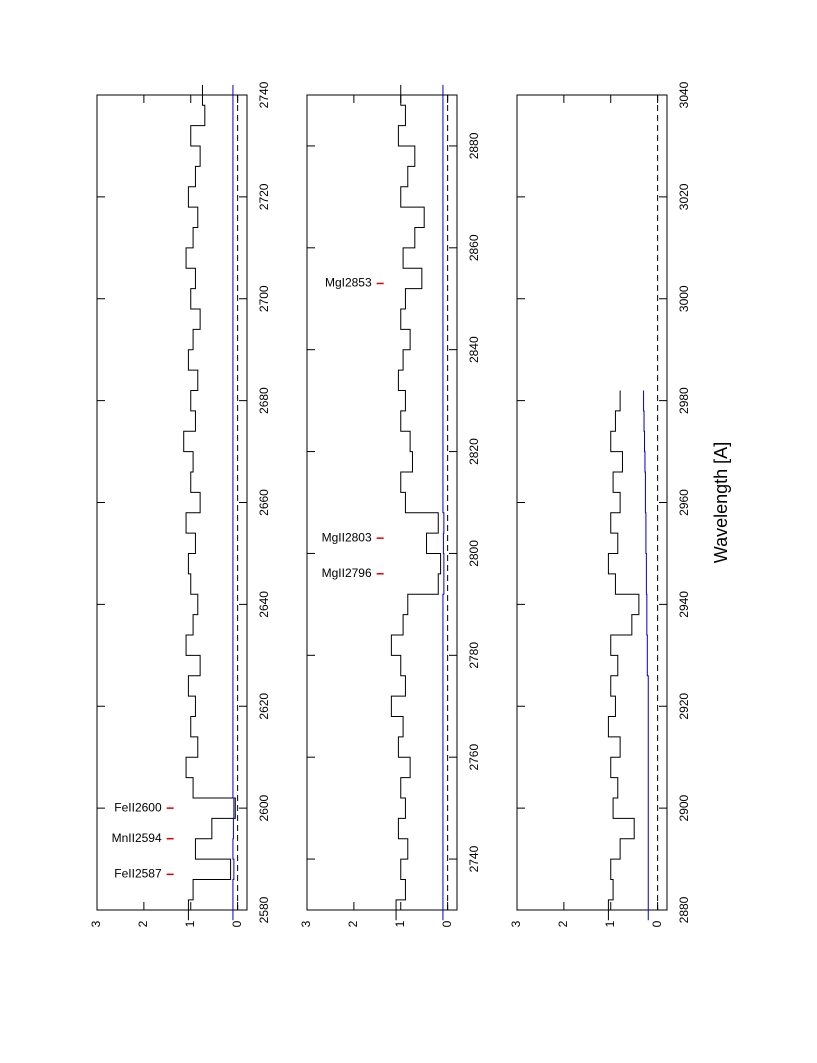  I want to click on x-tick-label: 2840, so click(474, 349).